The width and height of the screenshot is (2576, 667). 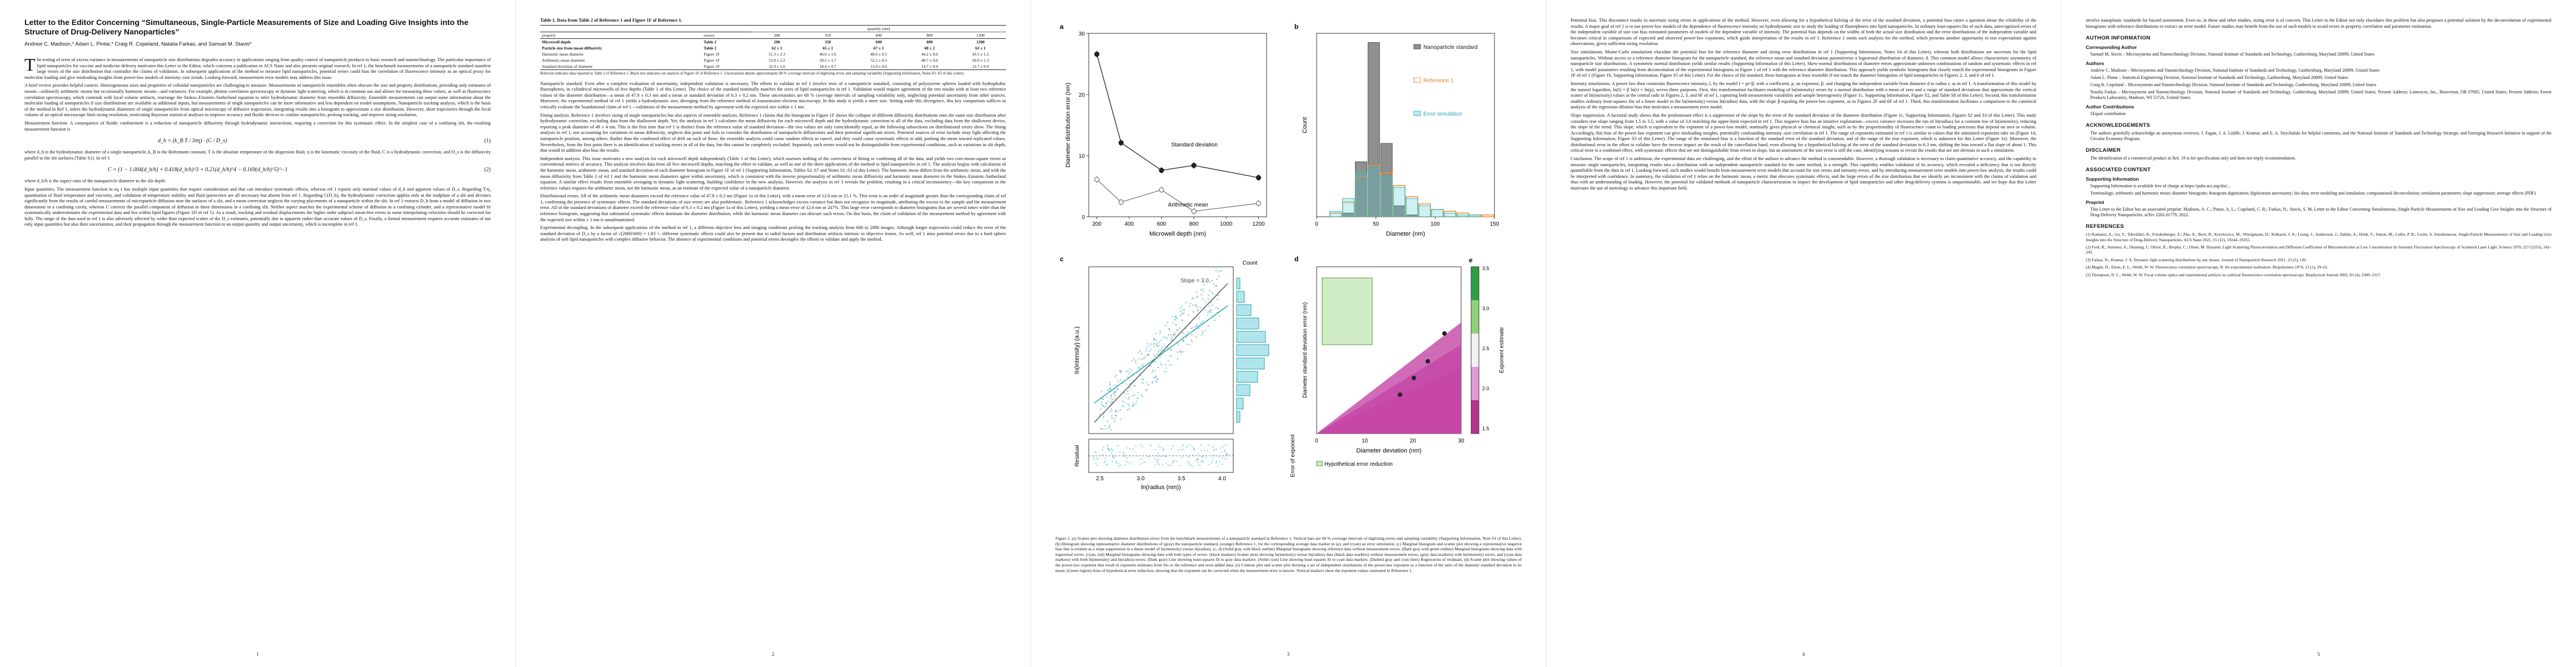 What do you see at coordinates (929, 60) in the screenshot?
I see `table-cell: 48.7 ± 0.6` at bounding box center [929, 60].